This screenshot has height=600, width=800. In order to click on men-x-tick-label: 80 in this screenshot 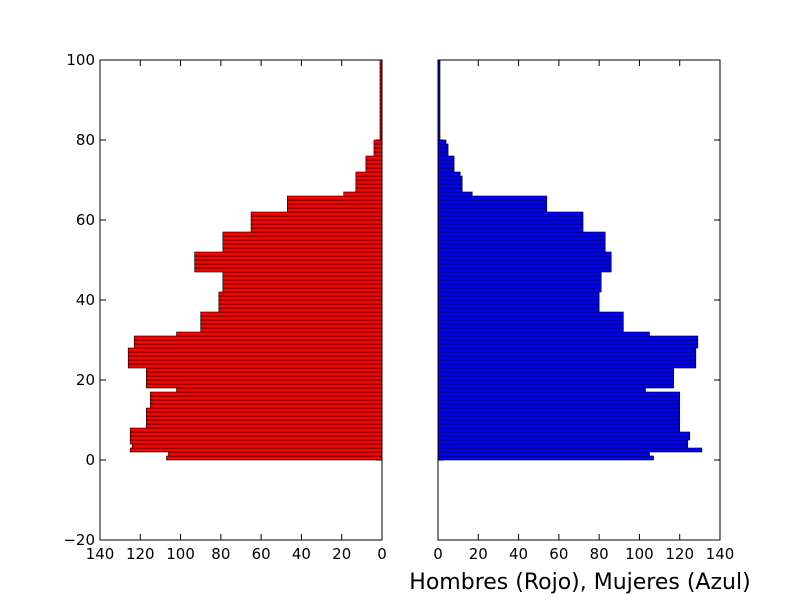, I will do `click(220, 554)`.